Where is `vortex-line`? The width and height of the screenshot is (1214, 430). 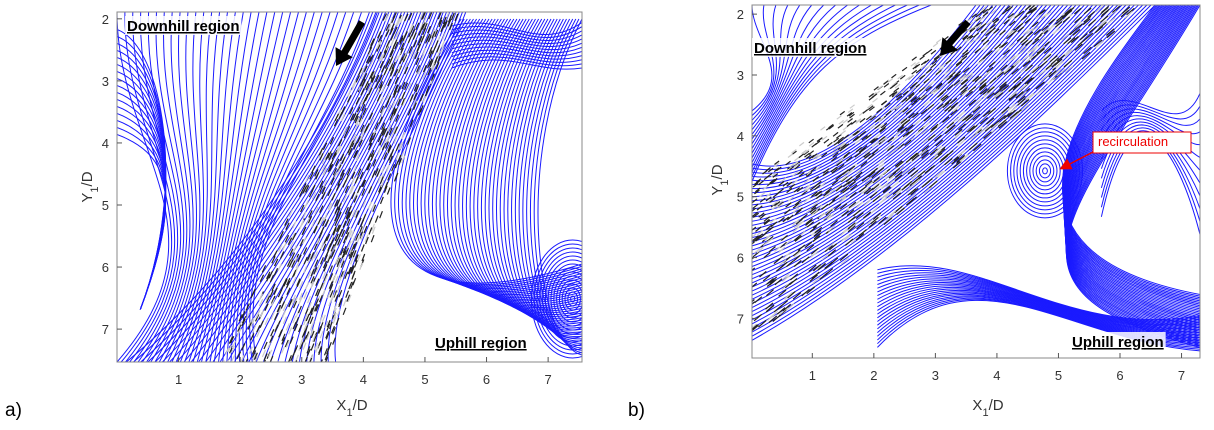
vortex-line is located at coordinates (1045, 171).